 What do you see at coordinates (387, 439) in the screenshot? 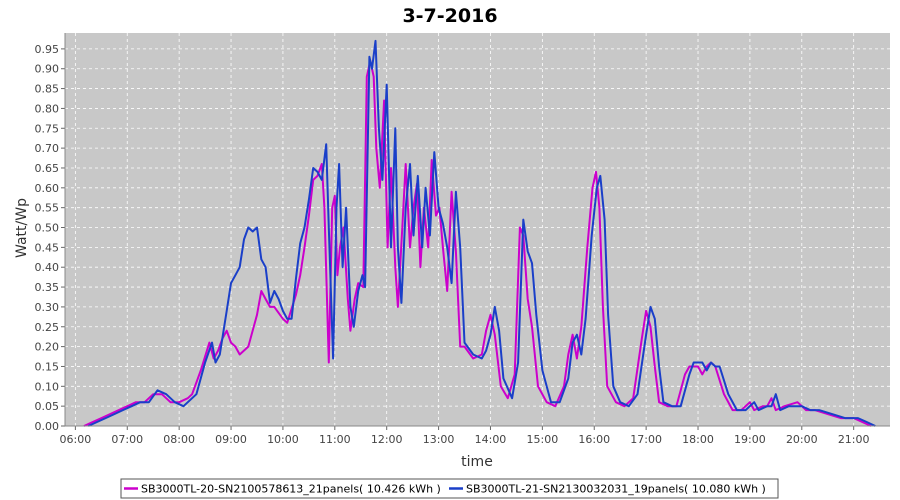
I see `x-tick-label: 12:00` at bounding box center [387, 439].